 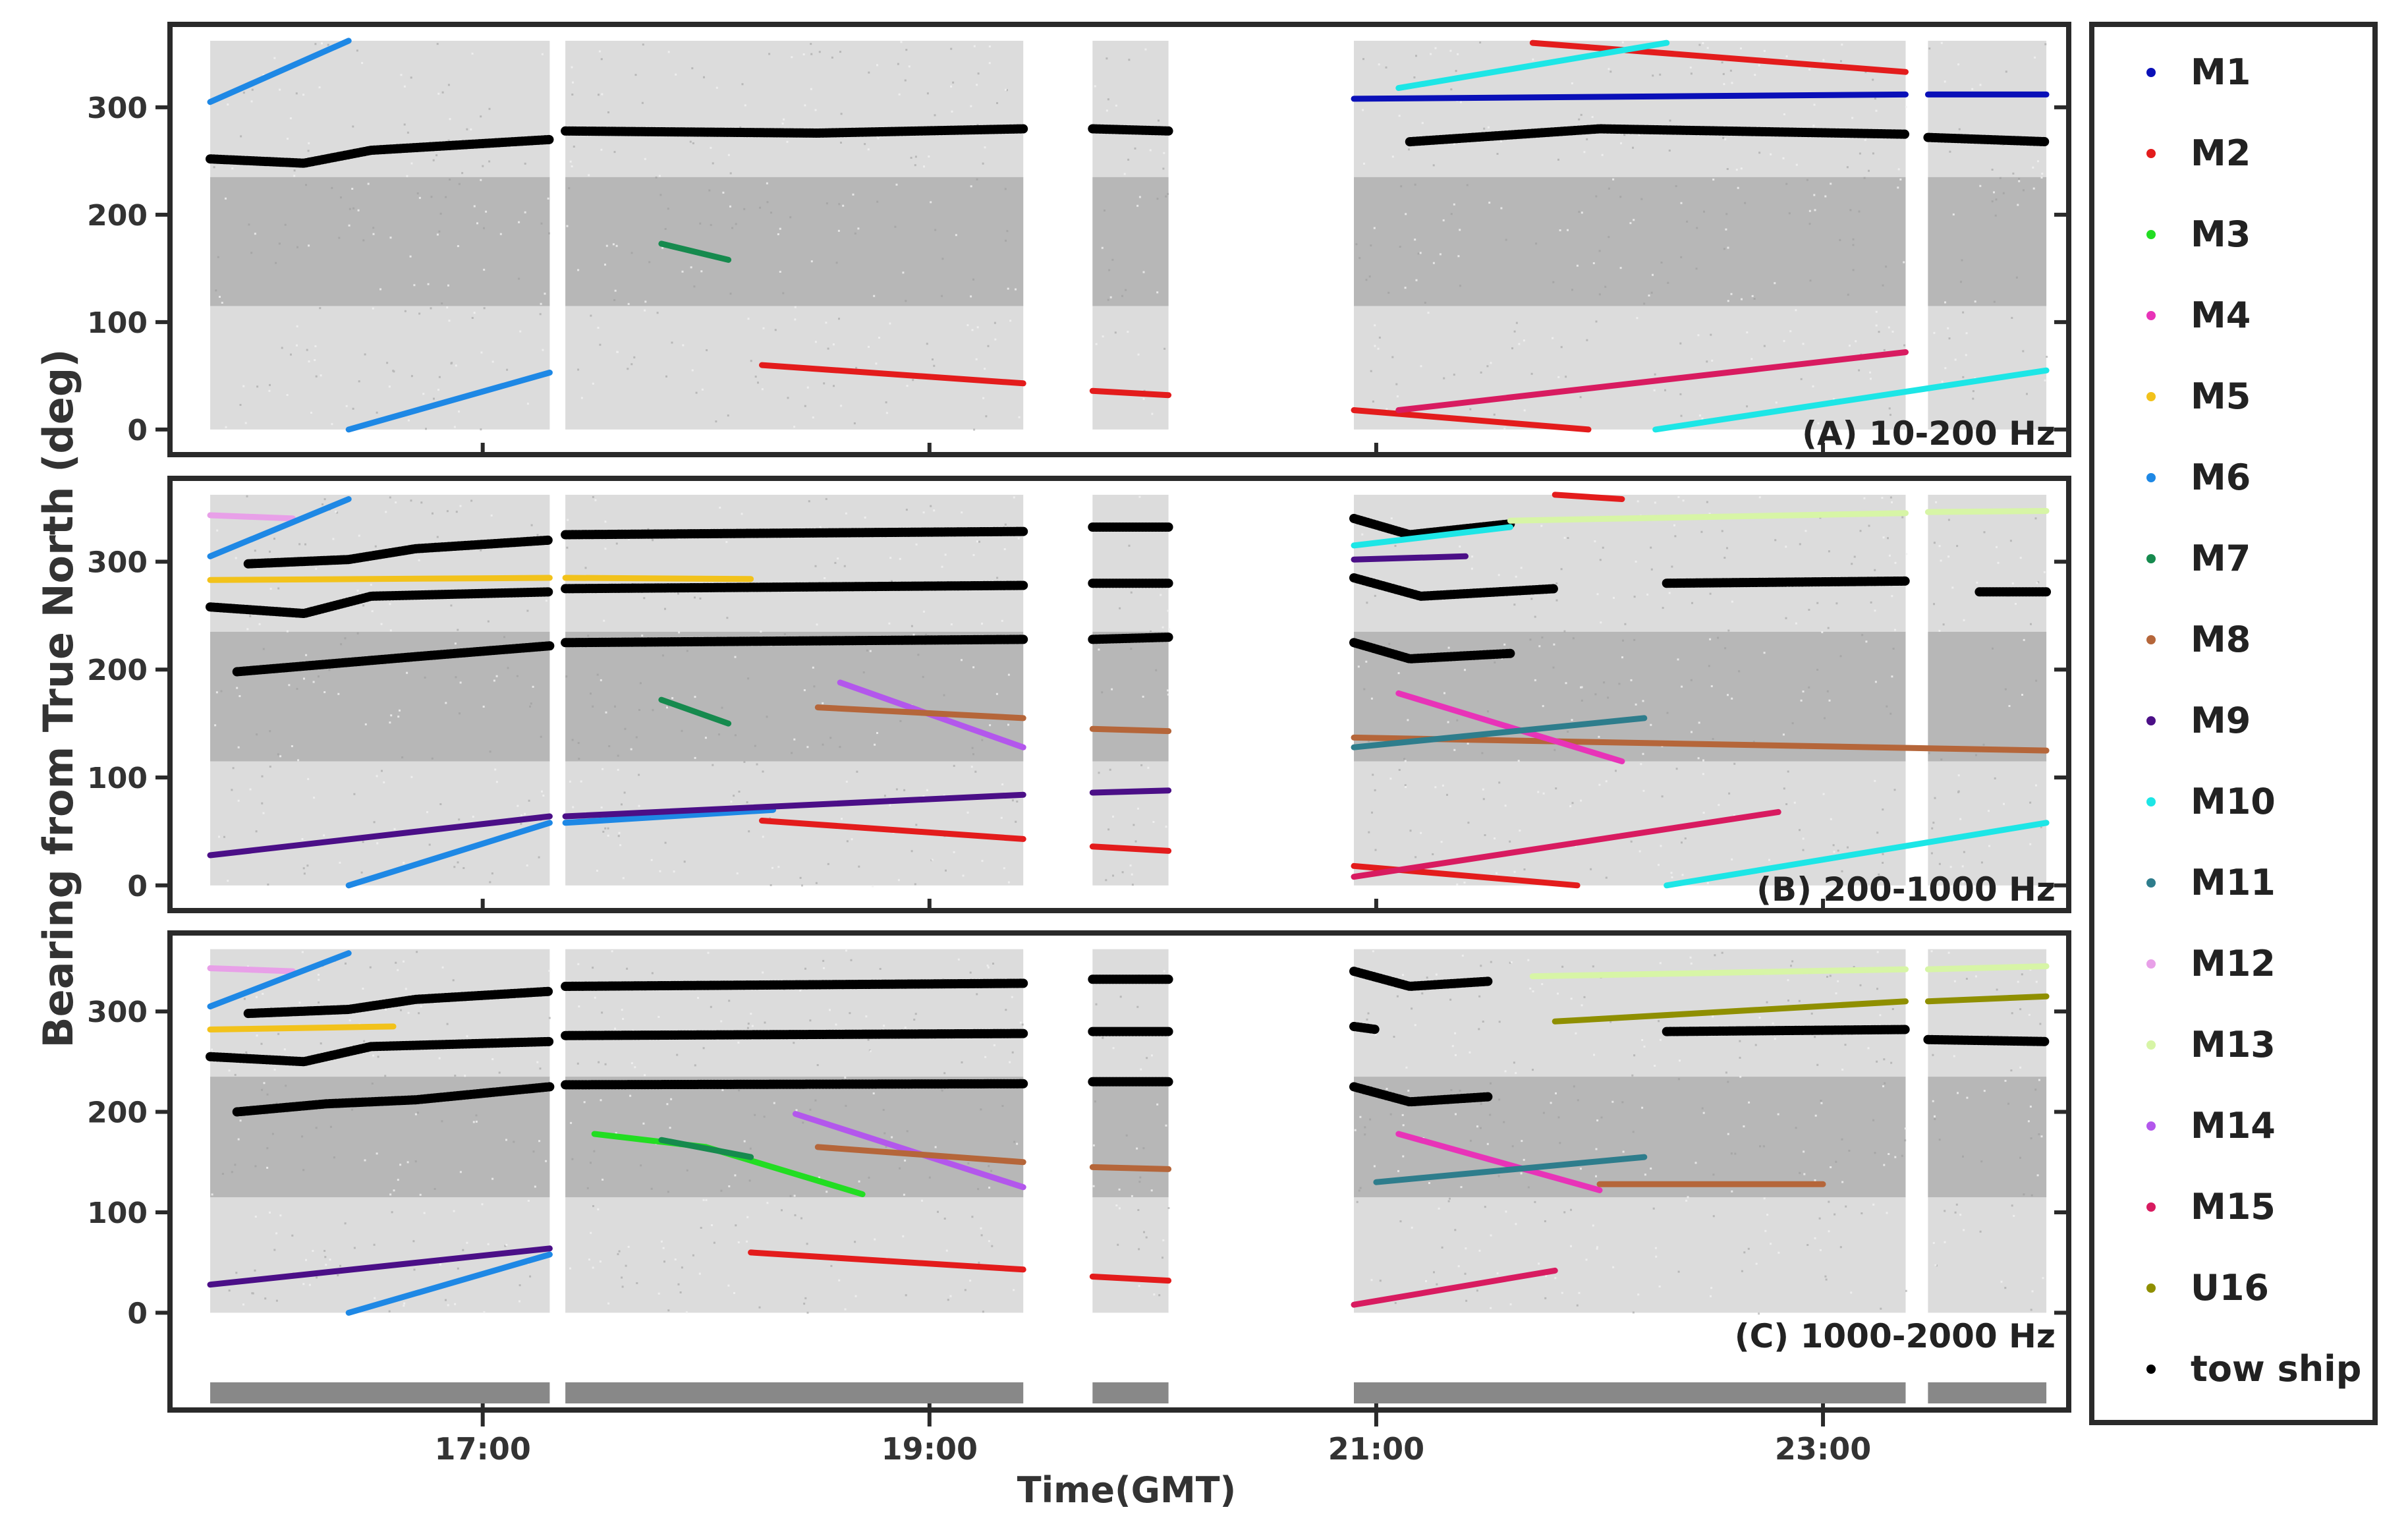 I want to click on legend-label-u16: U16, so click(x=2230, y=1288).